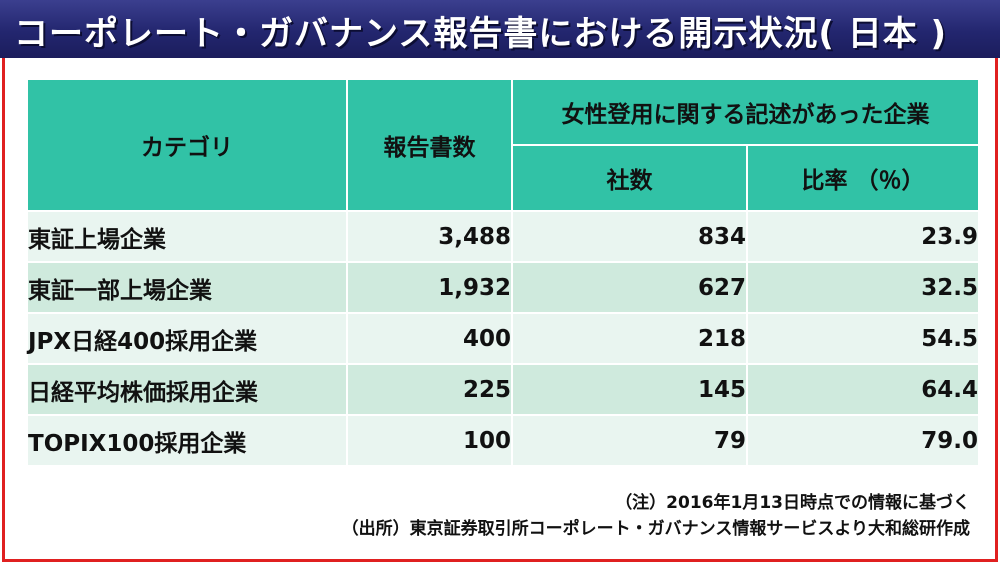  I want to click on cell-companies: 145, so click(629, 389).